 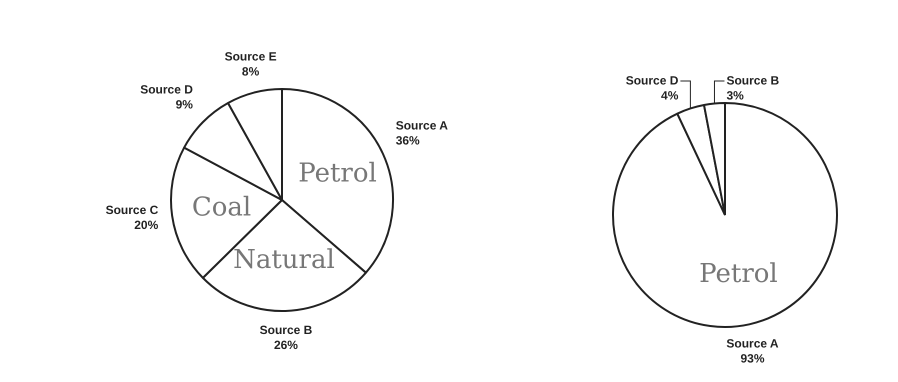 I want to click on text: Natural, so click(x=284, y=259).